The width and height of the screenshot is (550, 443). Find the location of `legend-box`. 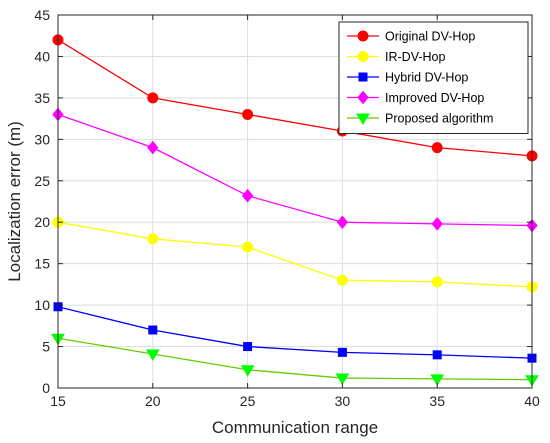

legend-box is located at coordinates (433, 77).